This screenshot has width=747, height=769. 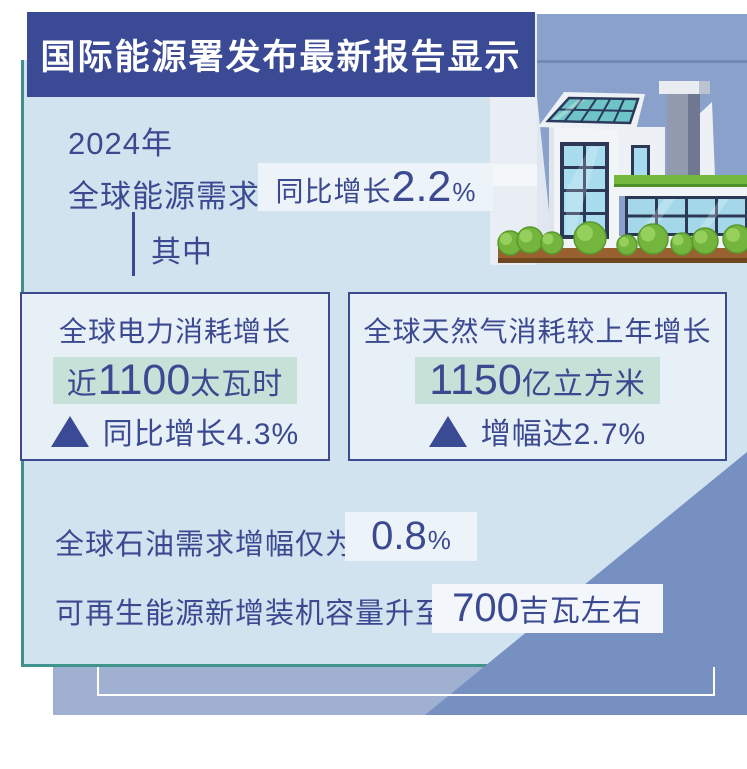 I want to click on gas-amount-unit: 亿立方米, so click(x=583, y=384).